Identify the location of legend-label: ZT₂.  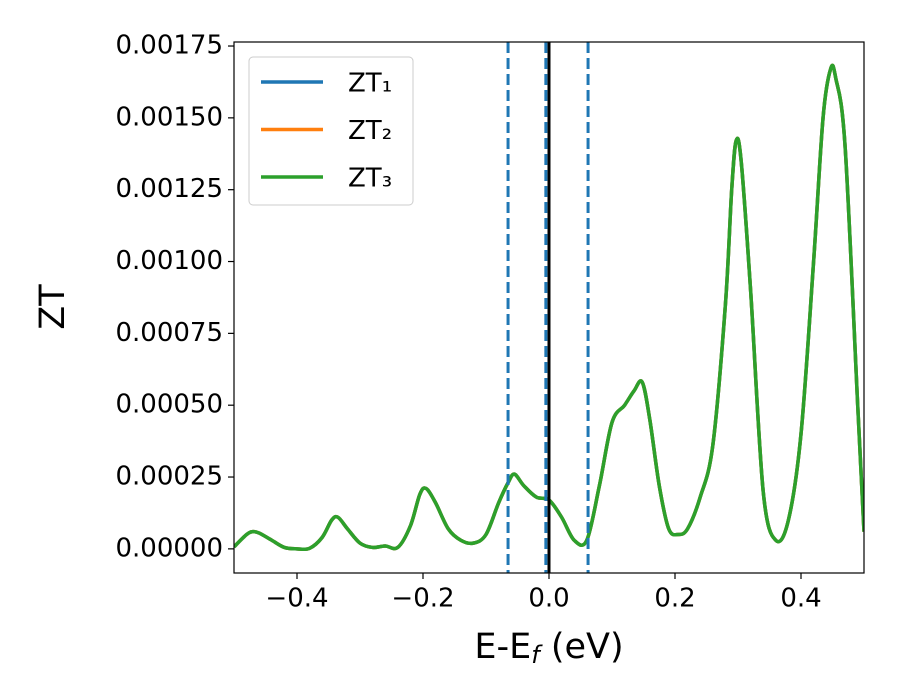
(370, 131).